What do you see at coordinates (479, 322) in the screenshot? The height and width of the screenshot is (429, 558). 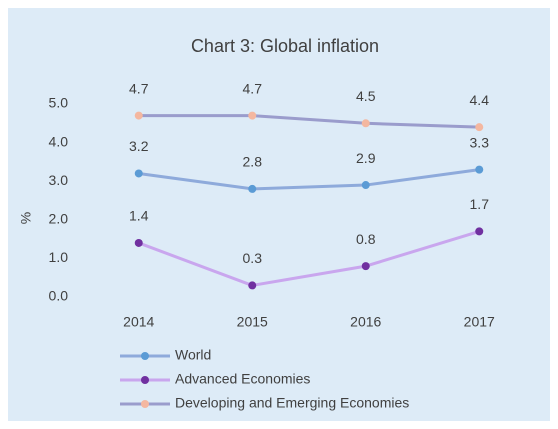 I see `x-tick-label: 2017` at bounding box center [479, 322].